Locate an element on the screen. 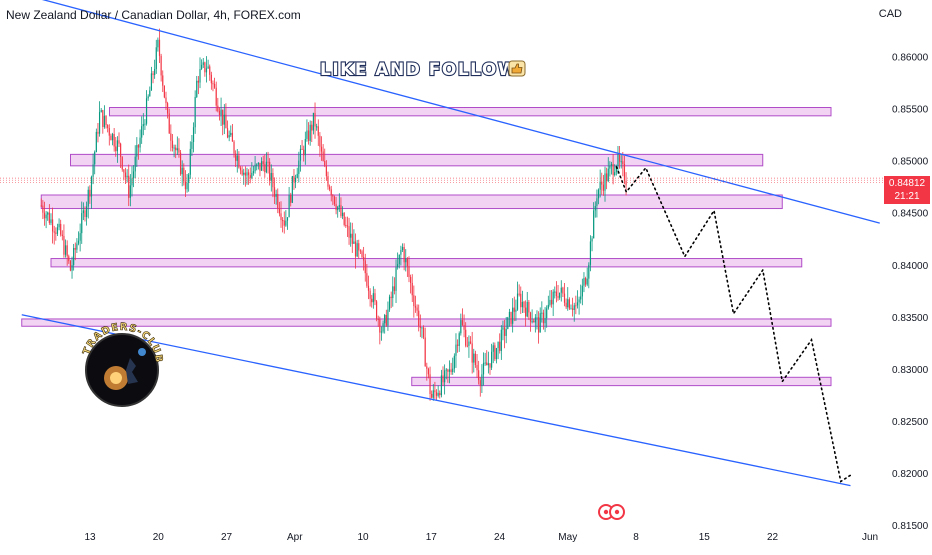 This screenshot has height=555, width=932. y-tick-label: 0.81500 is located at coordinates (910, 526).